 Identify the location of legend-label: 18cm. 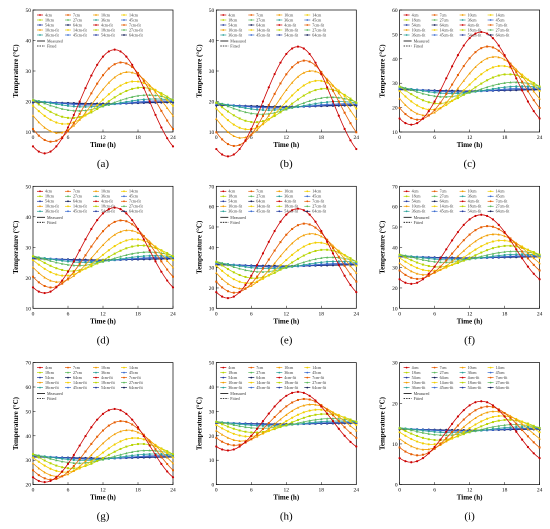
(417, 372).